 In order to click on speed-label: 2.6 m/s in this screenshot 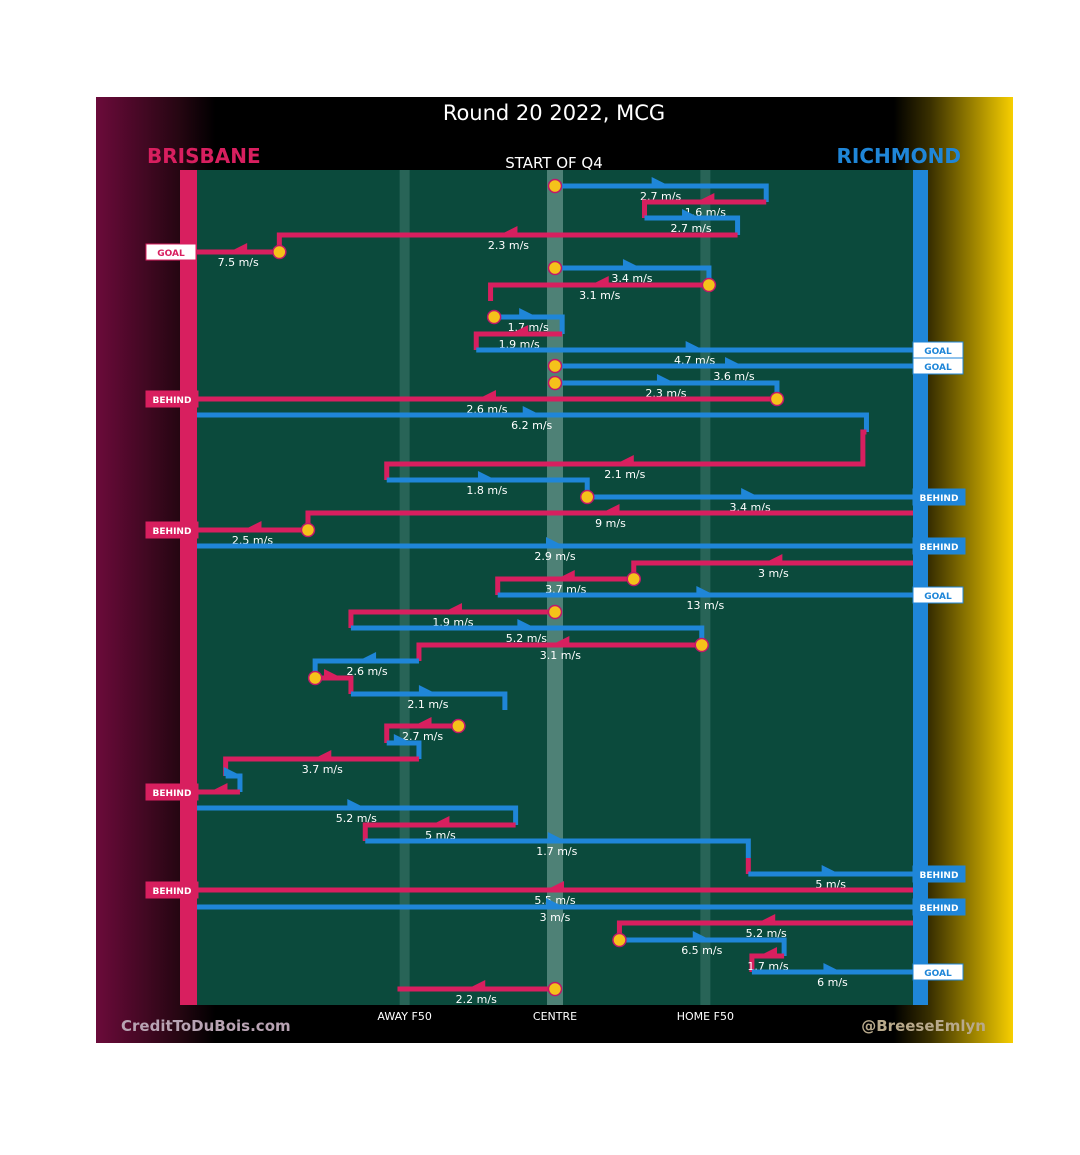, I will do `click(366, 671)`.